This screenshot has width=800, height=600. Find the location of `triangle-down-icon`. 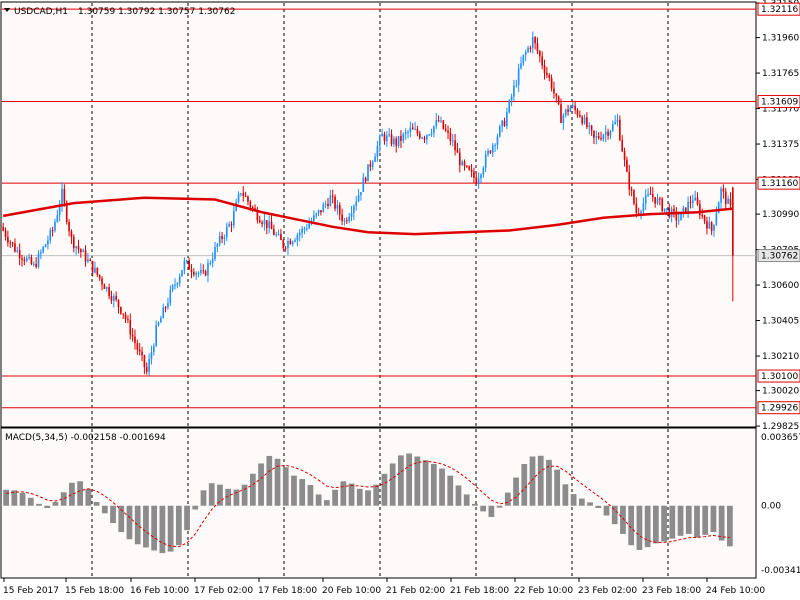

triangle-down-icon is located at coordinates (7, 10).